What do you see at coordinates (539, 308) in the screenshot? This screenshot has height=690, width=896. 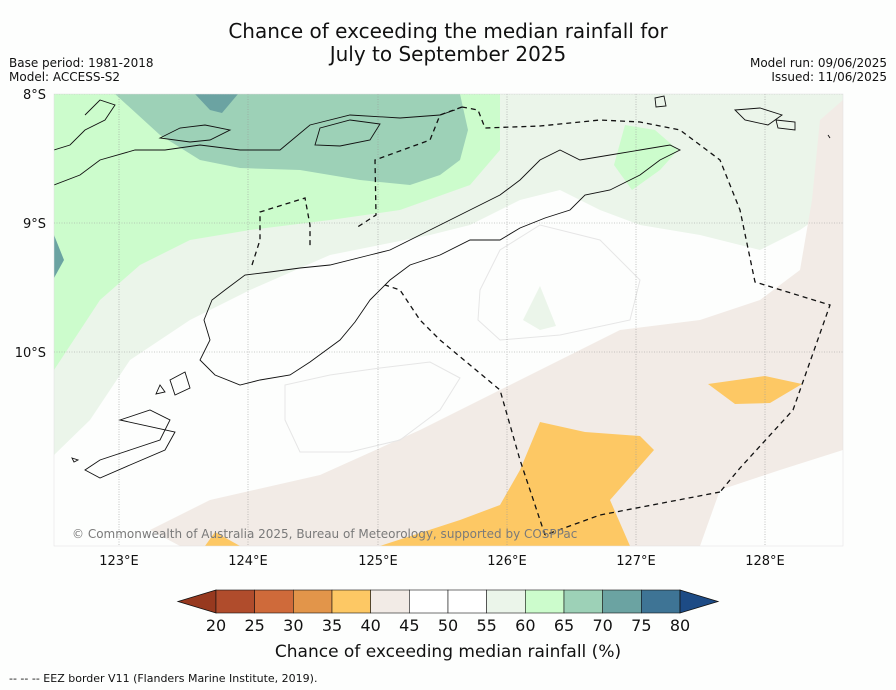 I see `band-55-60-small` at bounding box center [539, 308].